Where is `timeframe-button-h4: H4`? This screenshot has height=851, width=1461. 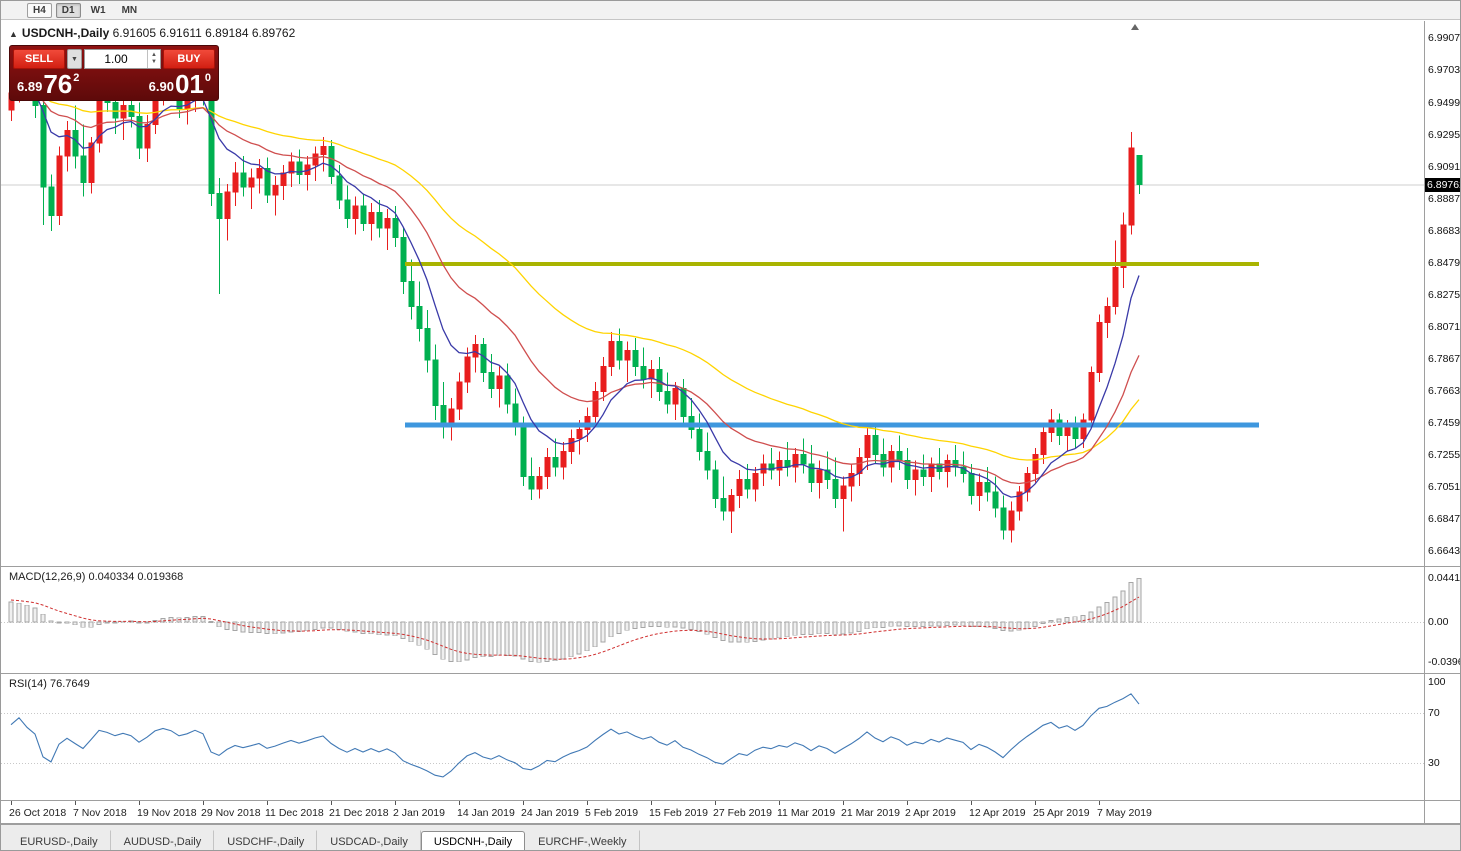 timeframe-button-h4: H4 is located at coordinates (39, 10).